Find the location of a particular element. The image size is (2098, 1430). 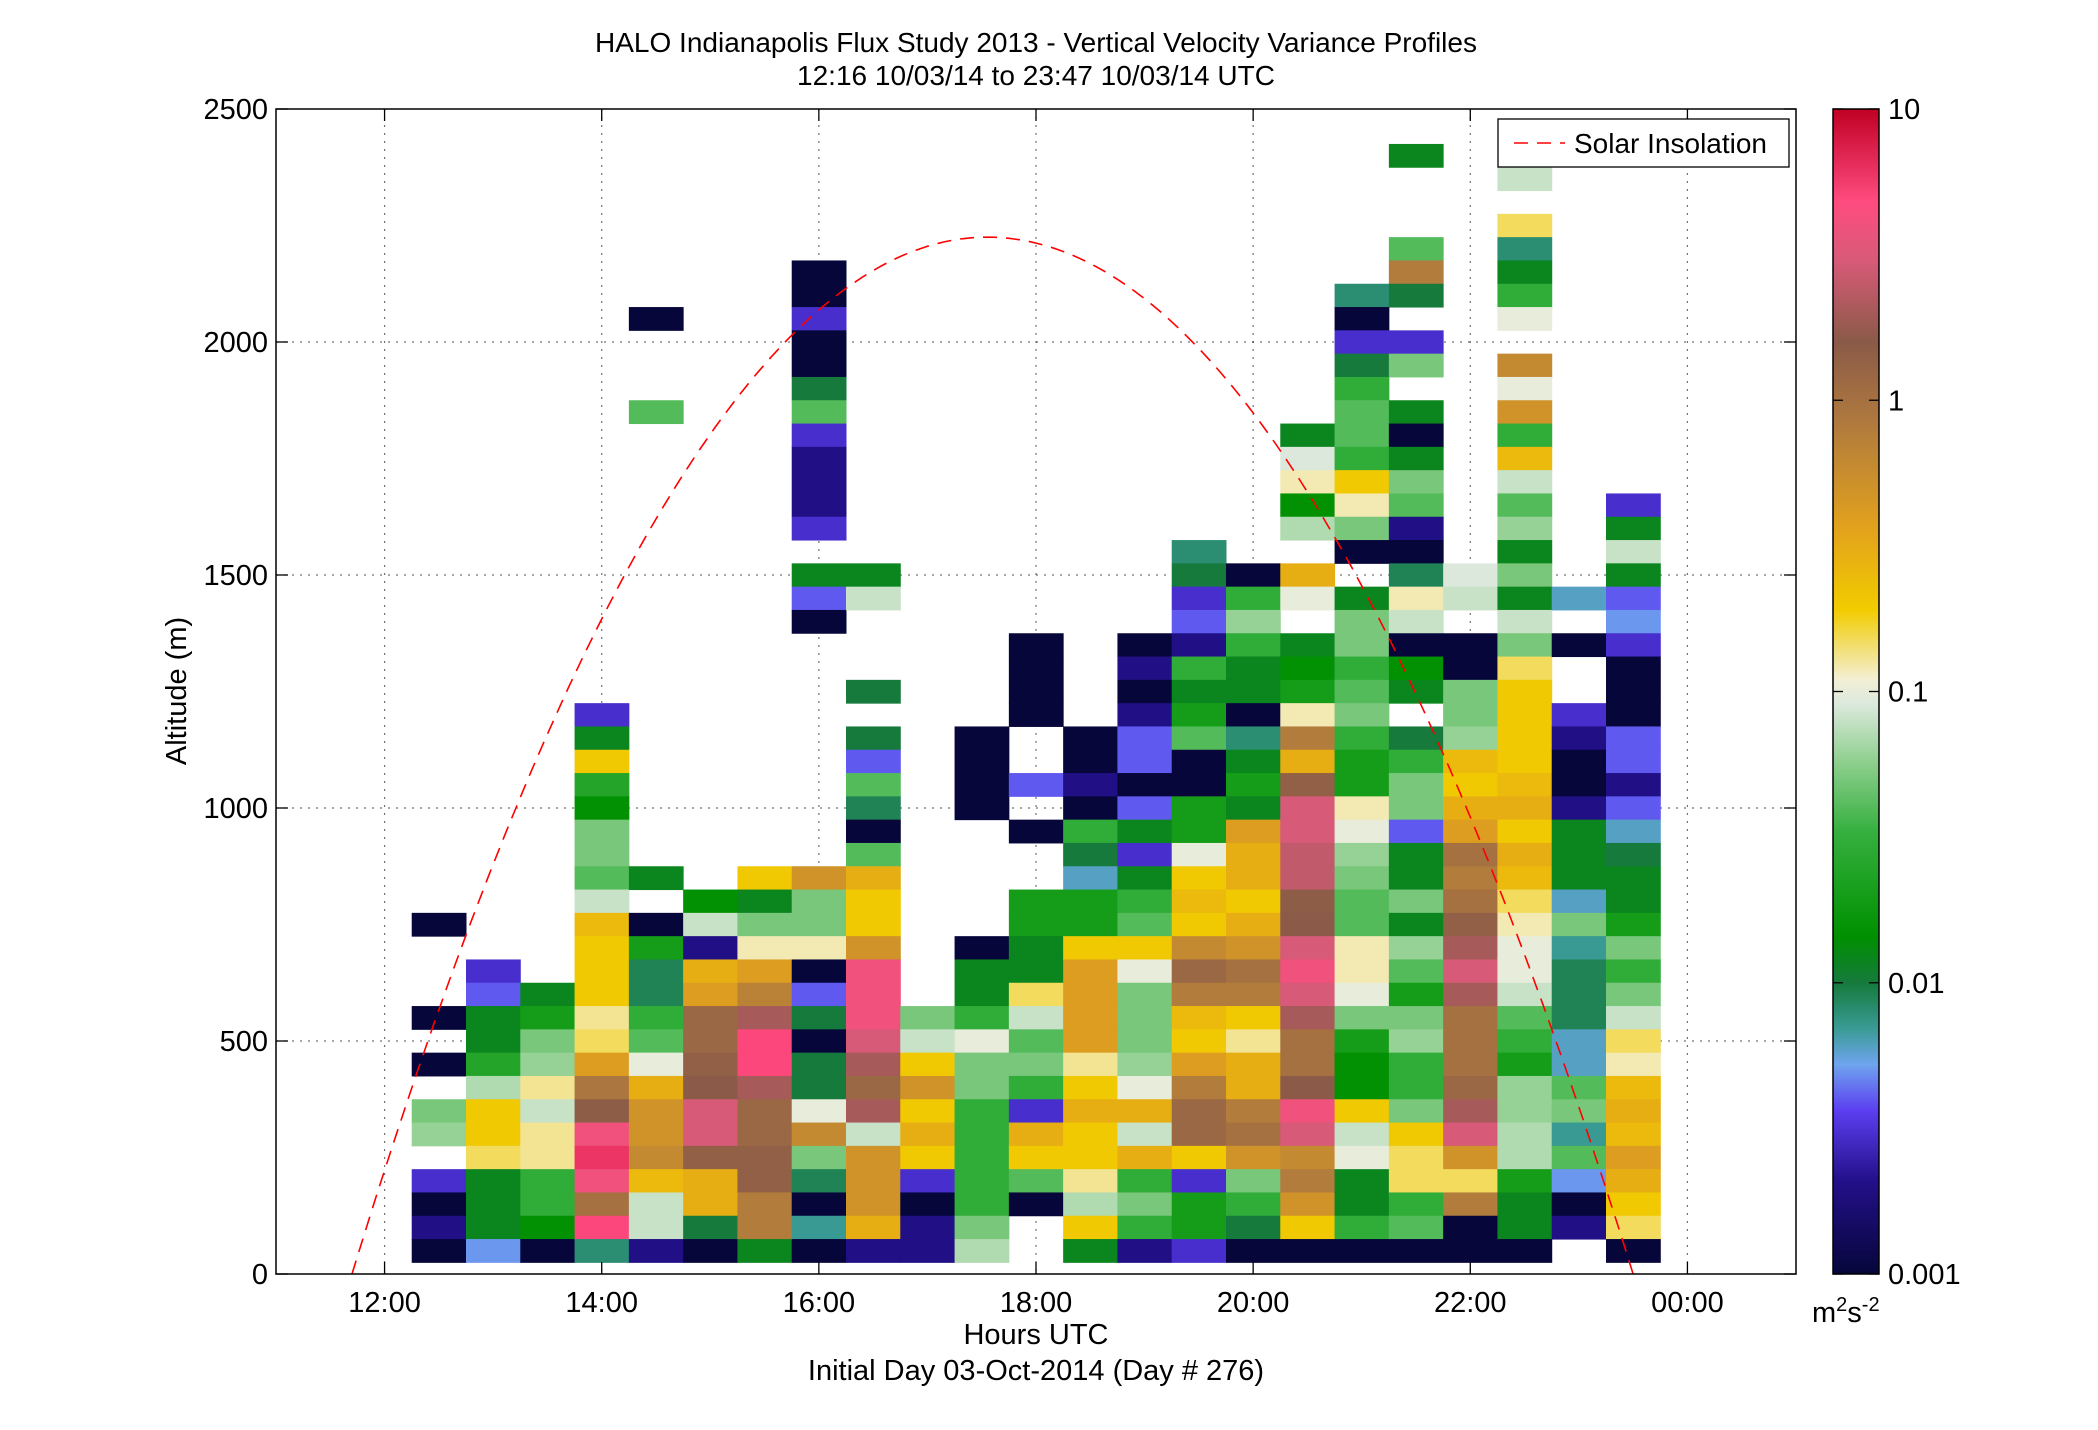

colorbar: 0.001 0.01 0.1 1 10 m2s-2 is located at coordinates (1886, 711).